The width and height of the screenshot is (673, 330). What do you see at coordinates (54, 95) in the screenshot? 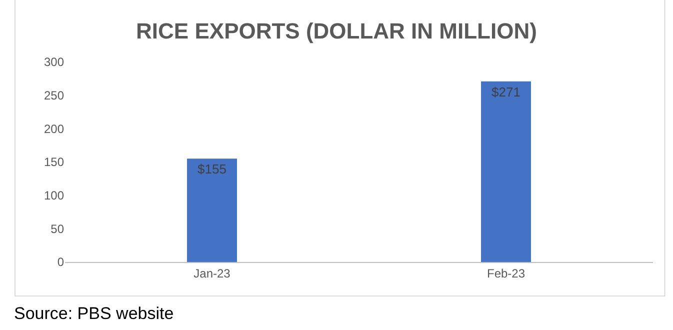
I see `y-tick-label: 250` at bounding box center [54, 95].